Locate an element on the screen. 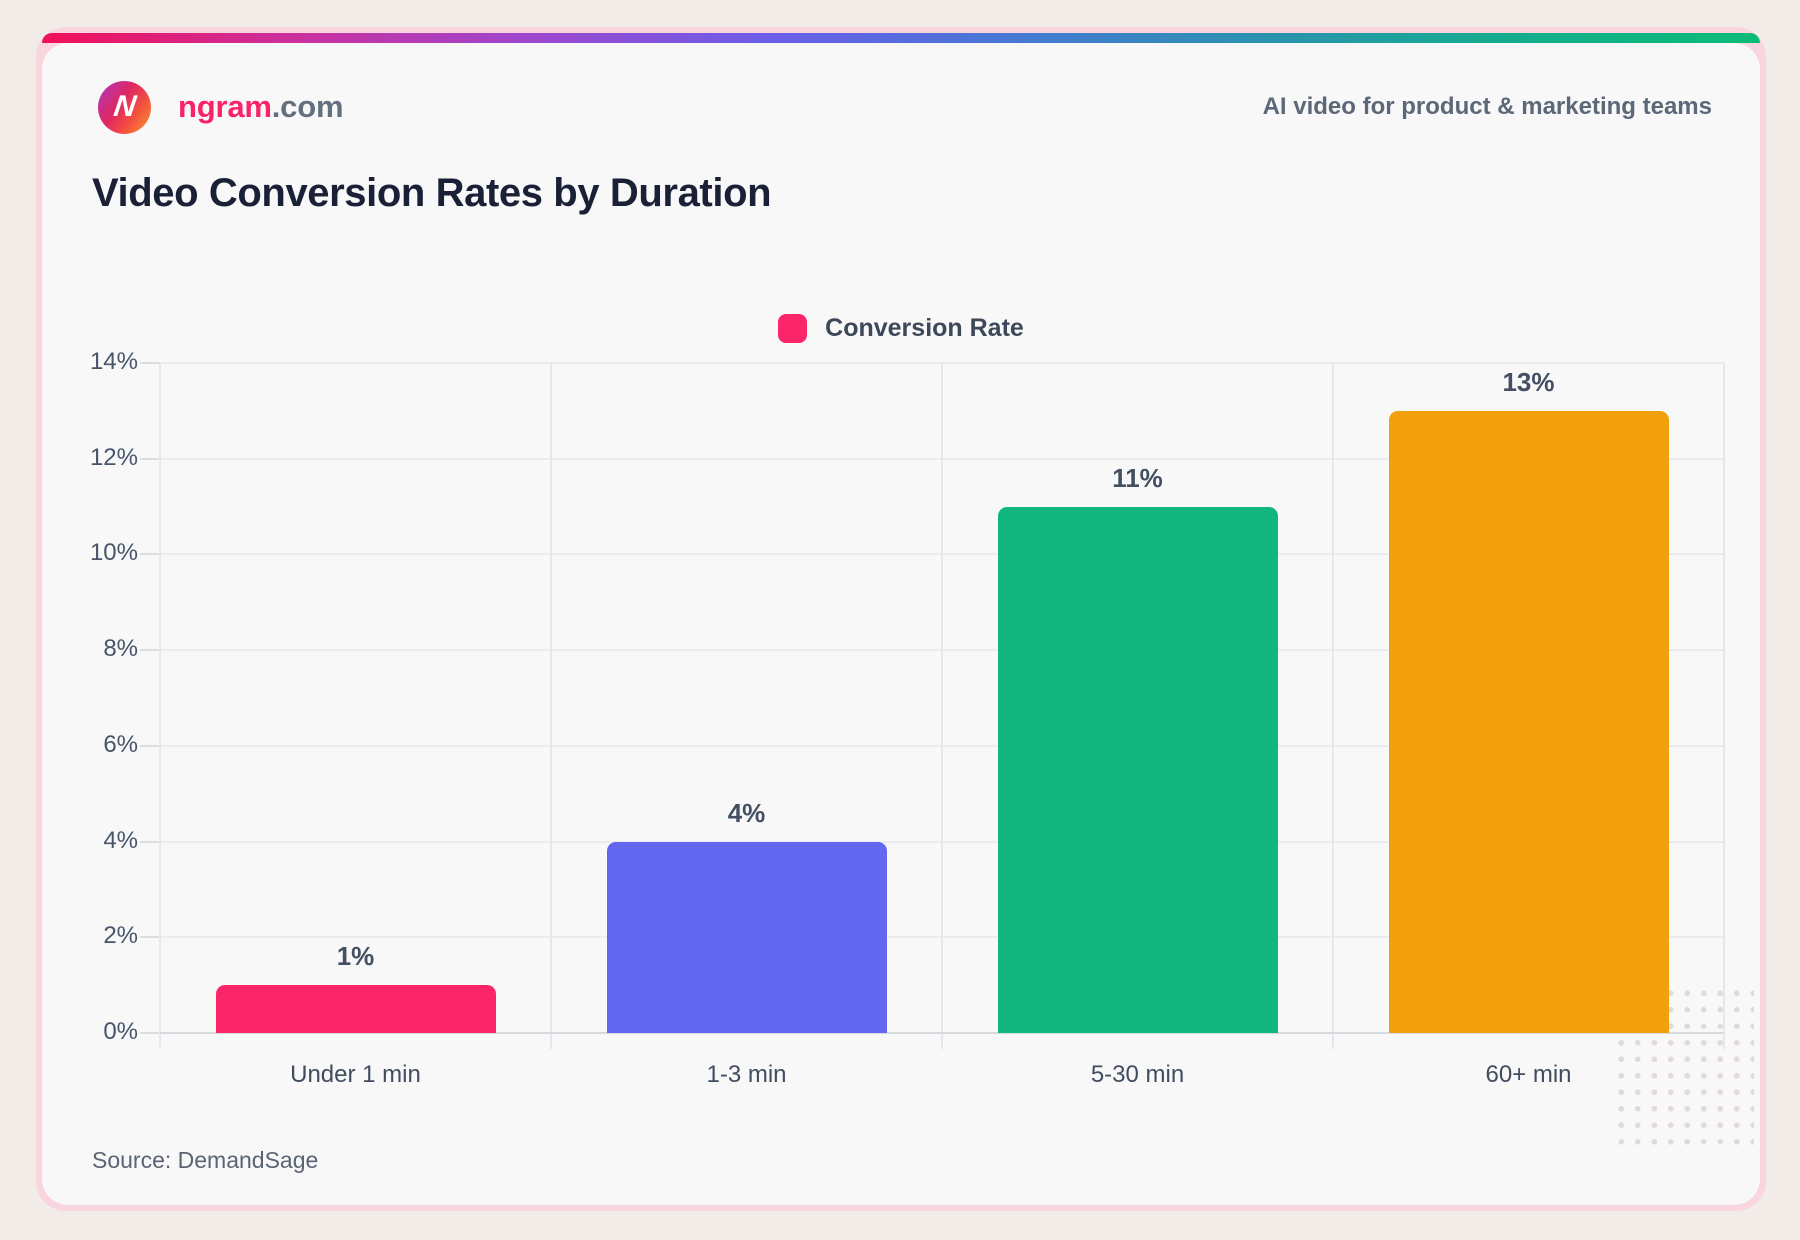 This screenshot has width=1800, height=1240. y-axis-line is located at coordinates (160, 706).